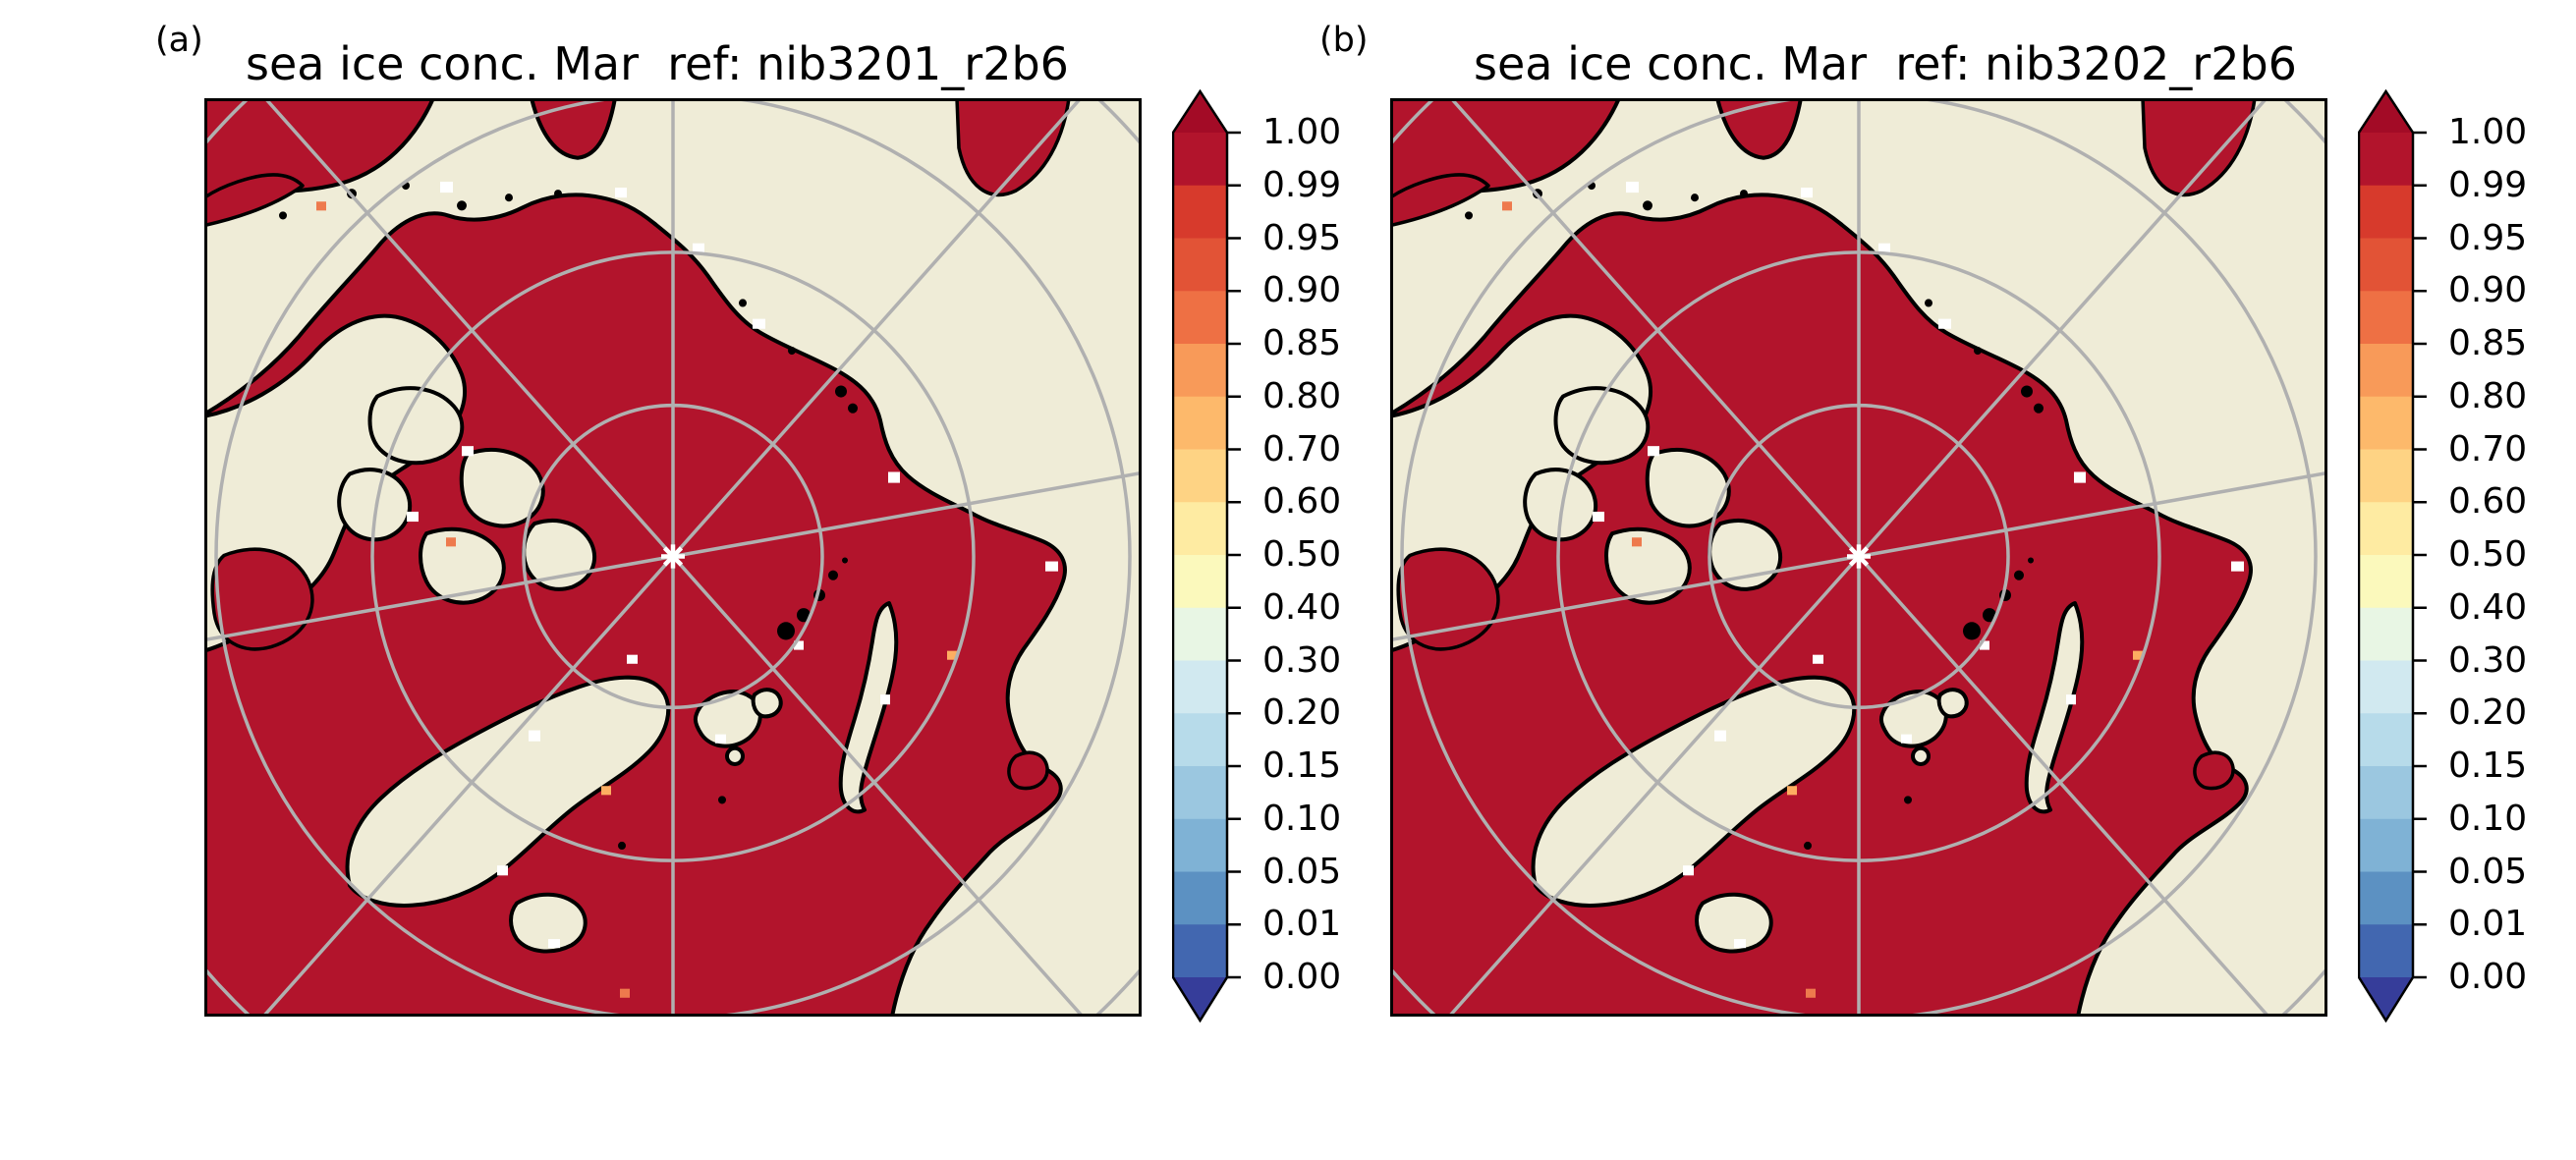  Describe the element at coordinates (1344, 40) in the screenshot. I see `panel-label-b: (b)` at that location.